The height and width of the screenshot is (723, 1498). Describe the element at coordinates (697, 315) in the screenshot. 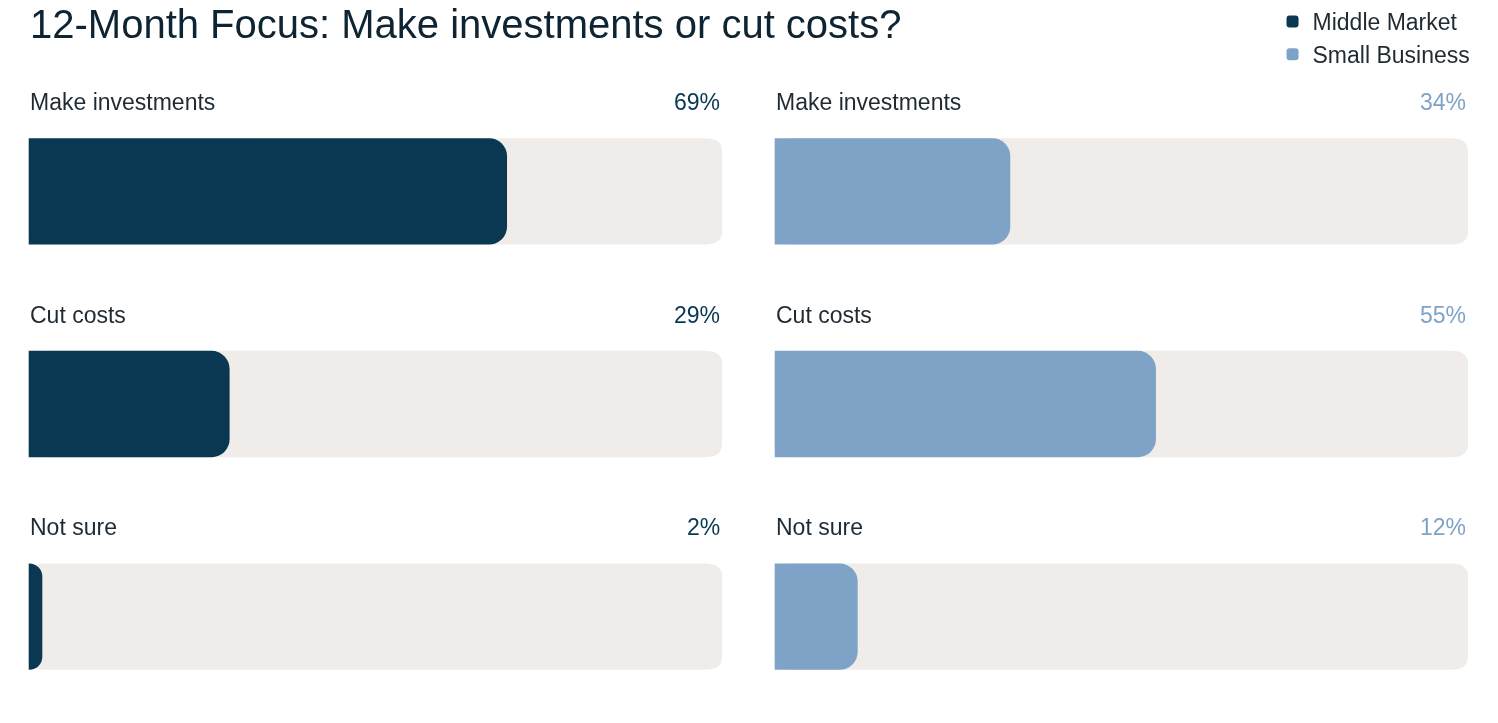

I see `data-label: 29%` at that location.